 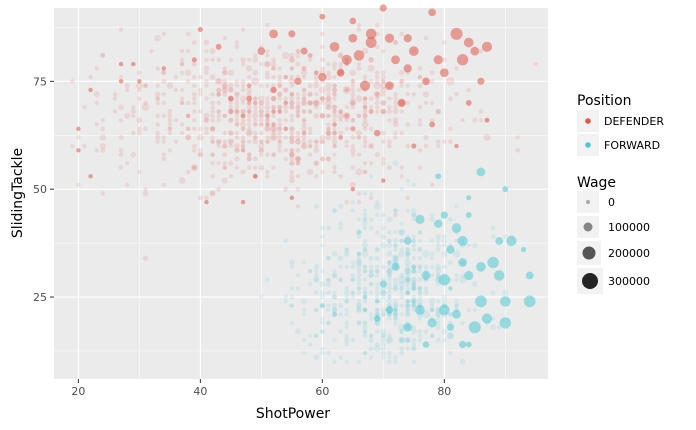 What do you see at coordinates (200, 391) in the screenshot?
I see `x-tick-label: 40` at bounding box center [200, 391].